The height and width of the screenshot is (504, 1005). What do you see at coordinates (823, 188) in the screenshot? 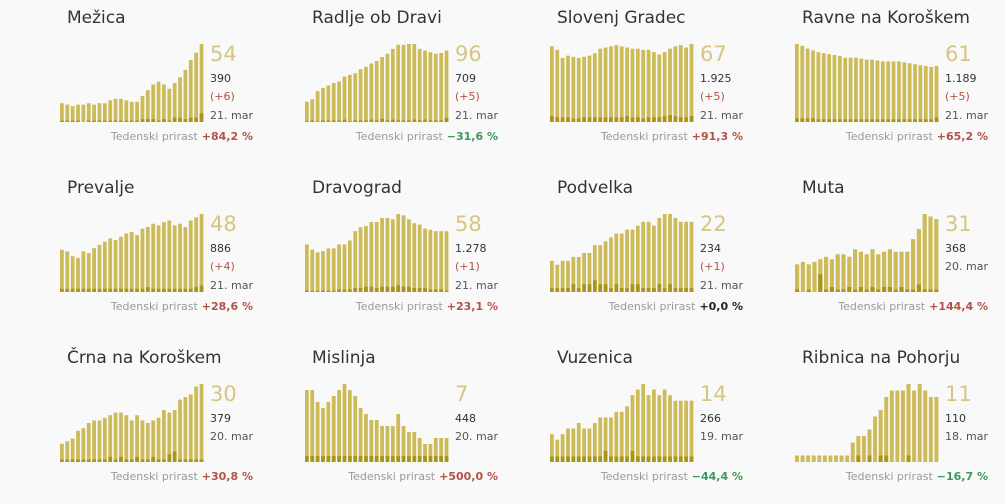
I see `panel-title: Muta` at bounding box center [823, 188].